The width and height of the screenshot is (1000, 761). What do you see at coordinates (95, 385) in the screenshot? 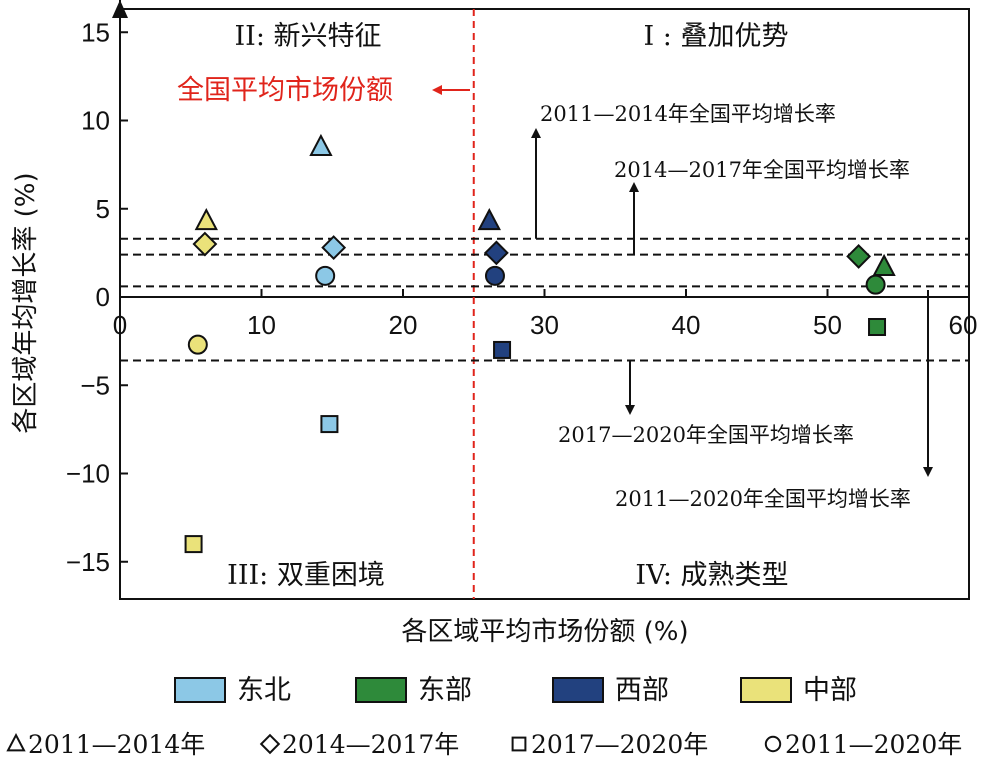
I see `y-tick-label: −5` at bounding box center [95, 385].